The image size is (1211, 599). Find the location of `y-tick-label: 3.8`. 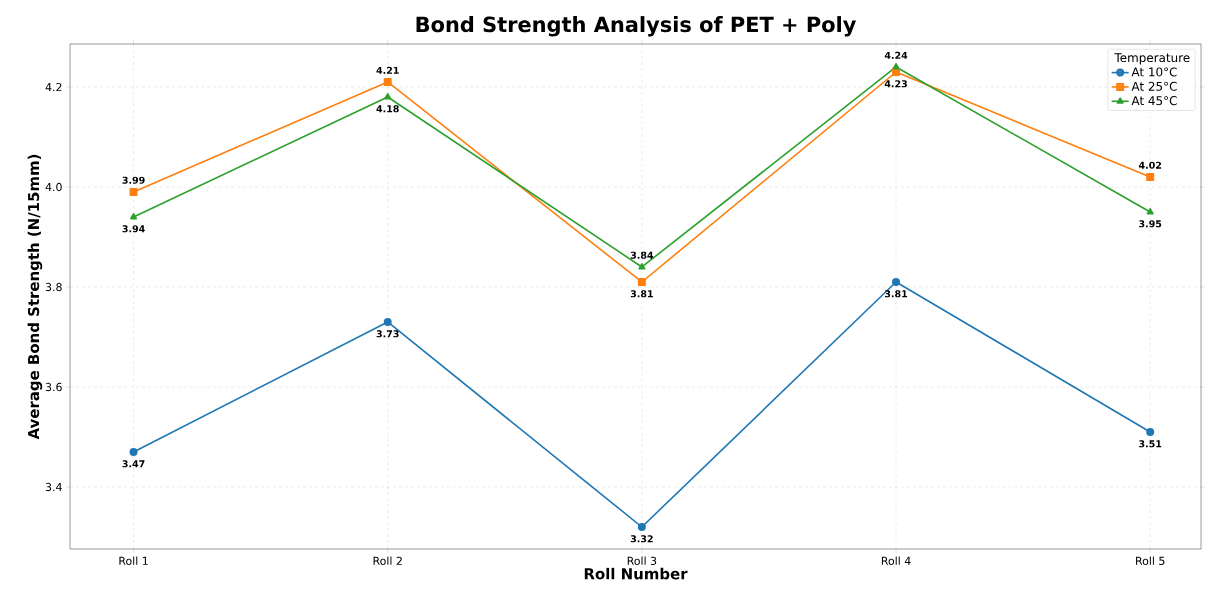

y-tick-label: 3.8 is located at coordinates (53, 287).